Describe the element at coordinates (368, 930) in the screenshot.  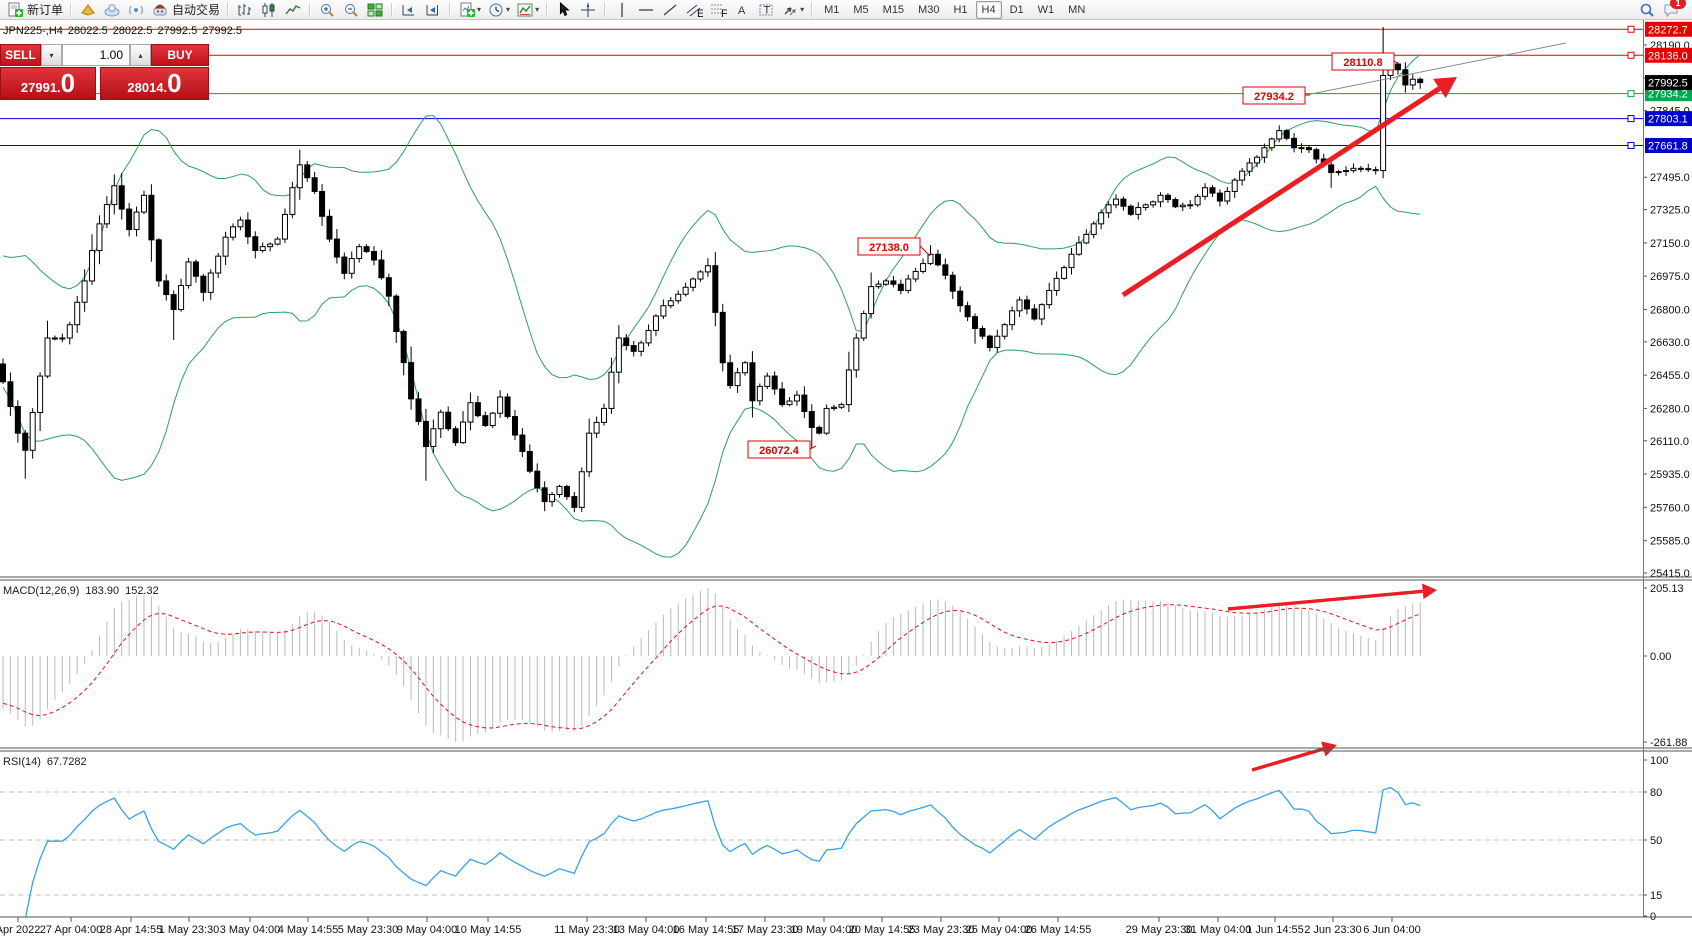
I see `time-axis-label: 5 May 23:30` at that location.